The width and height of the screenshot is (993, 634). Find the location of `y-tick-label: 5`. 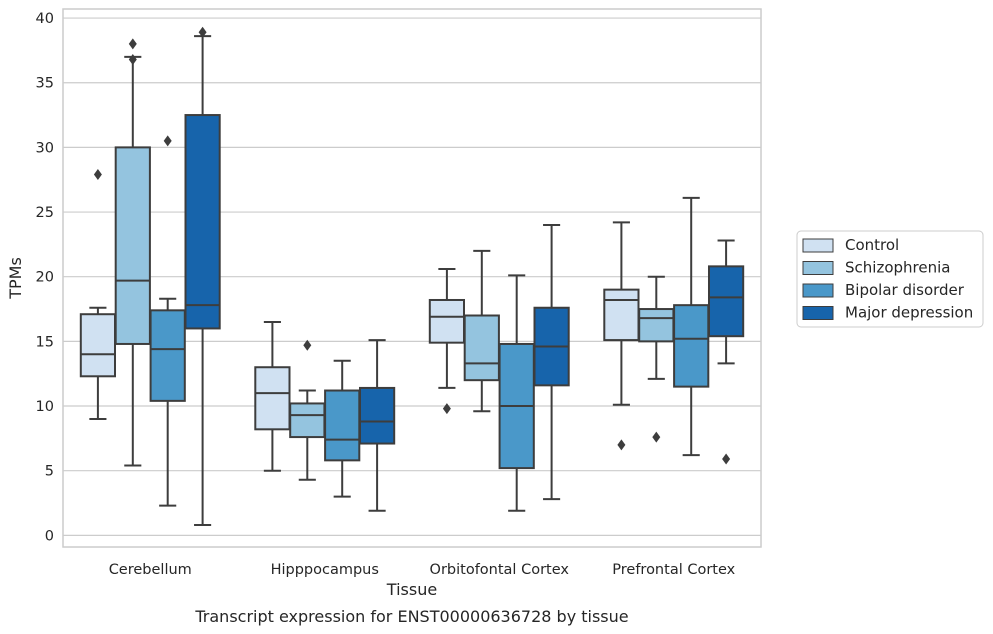

y-tick-label: 5 is located at coordinates (49, 472).